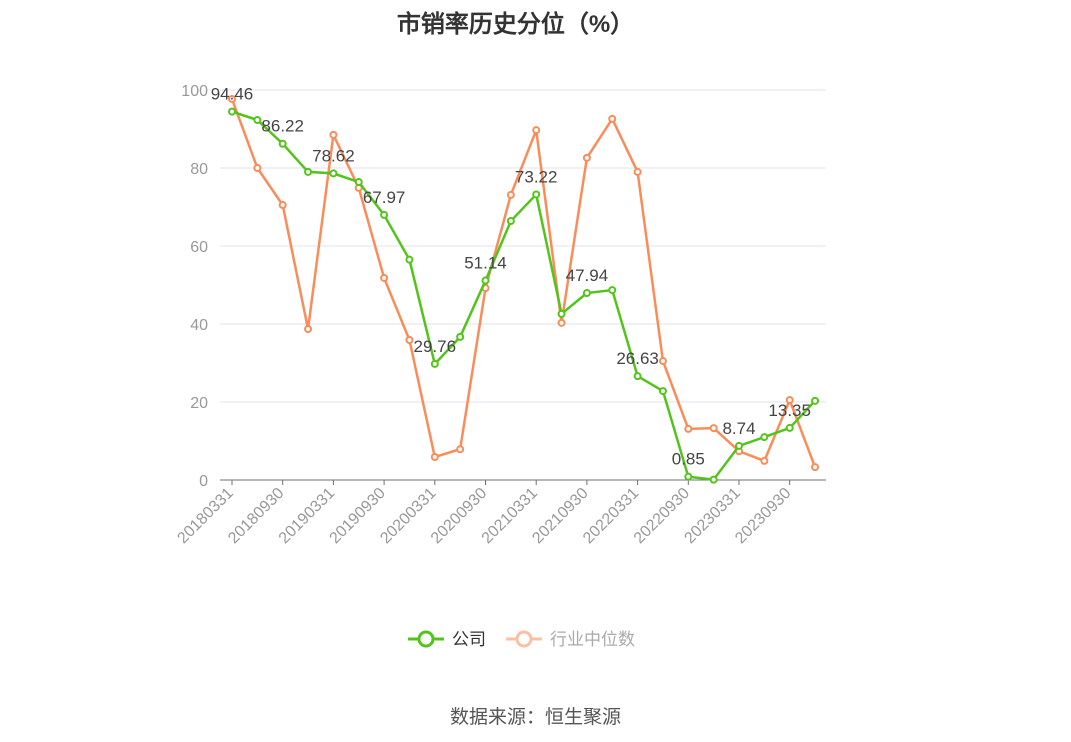 This screenshot has width=1071, height=742. Describe the element at coordinates (199, 169) in the screenshot. I see `y-tick-label: 80` at that location.